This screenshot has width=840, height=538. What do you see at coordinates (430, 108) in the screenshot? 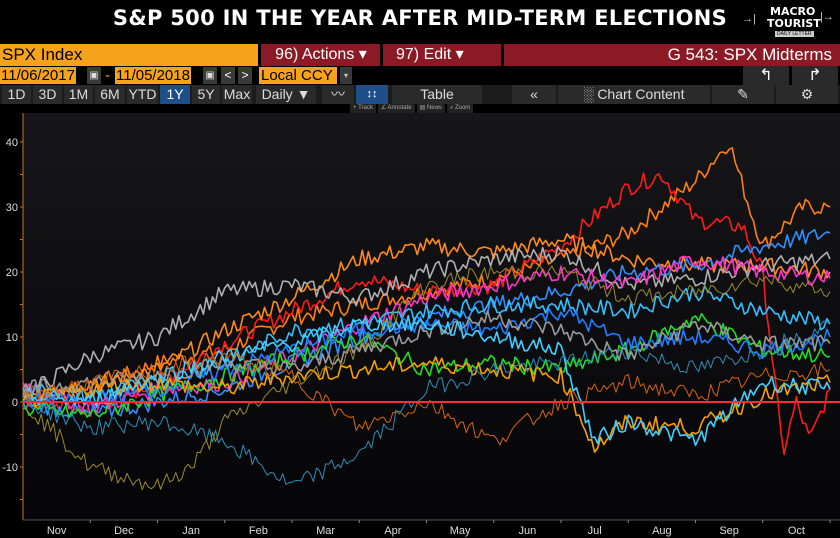
I see `news-tool: ▤ News` at bounding box center [430, 108].